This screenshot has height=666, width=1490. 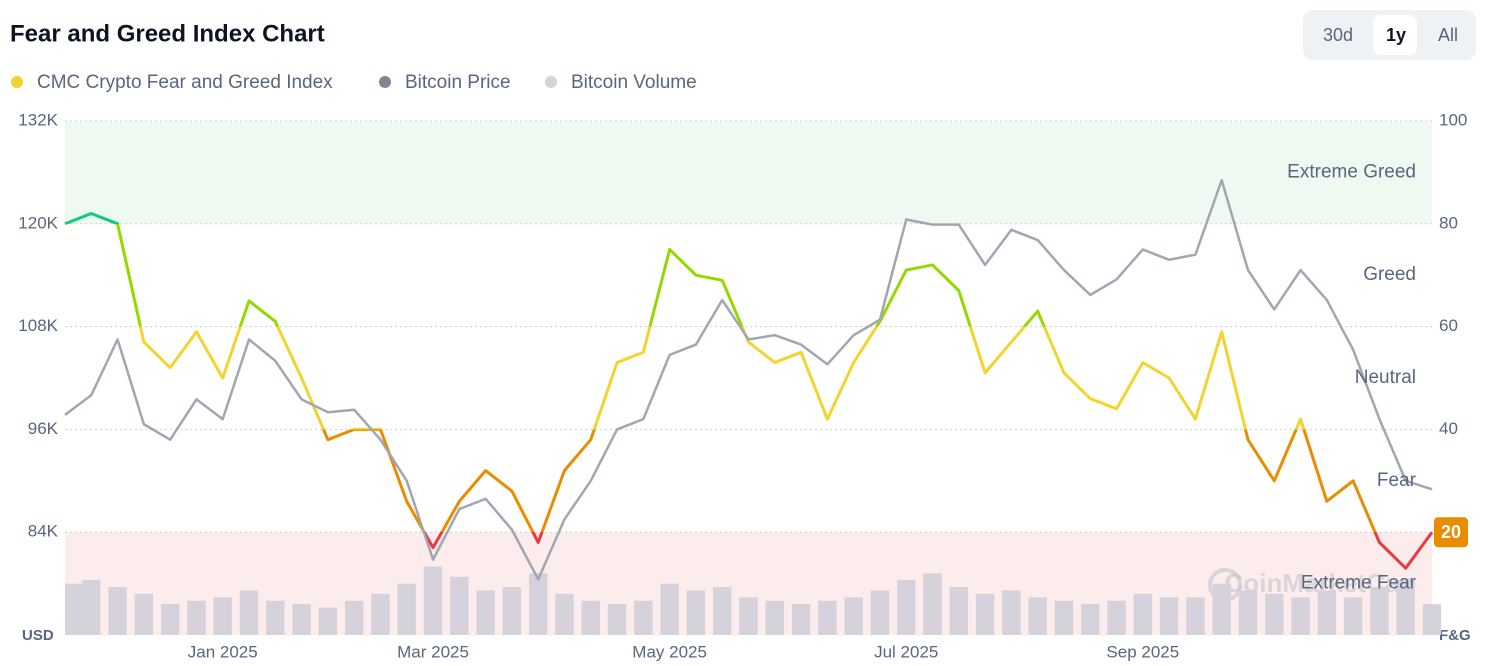 What do you see at coordinates (634, 82) in the screenshot?
I see `legend-label: Bitcoin Volume` at bounding box center [634, 82].